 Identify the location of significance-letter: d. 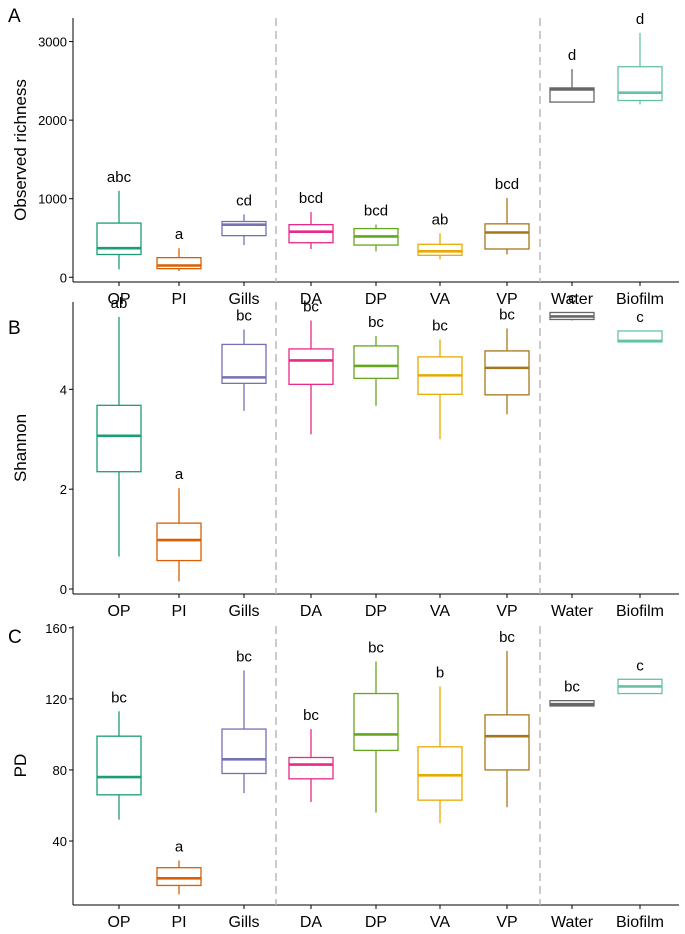
(572, 55).